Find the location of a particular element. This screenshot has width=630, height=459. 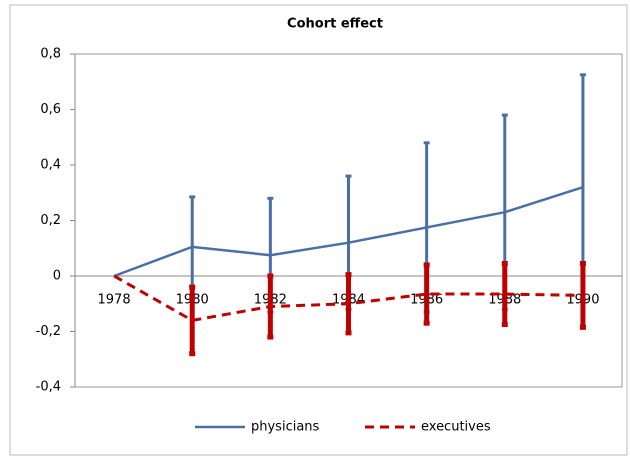

y-tick-label: 0,8 is located at coordinates (50, 54).